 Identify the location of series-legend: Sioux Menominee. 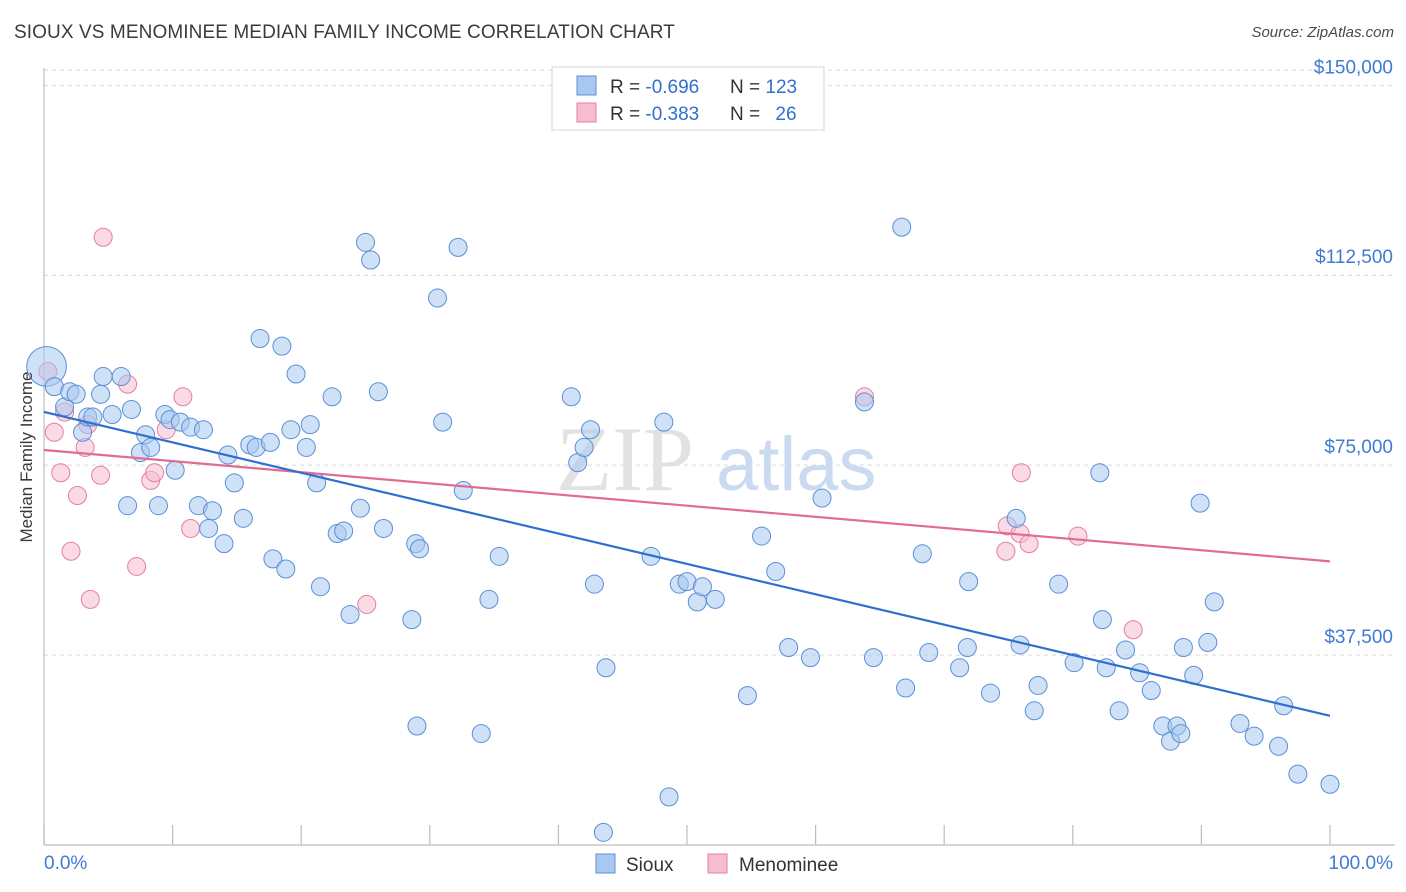
(716, 864).